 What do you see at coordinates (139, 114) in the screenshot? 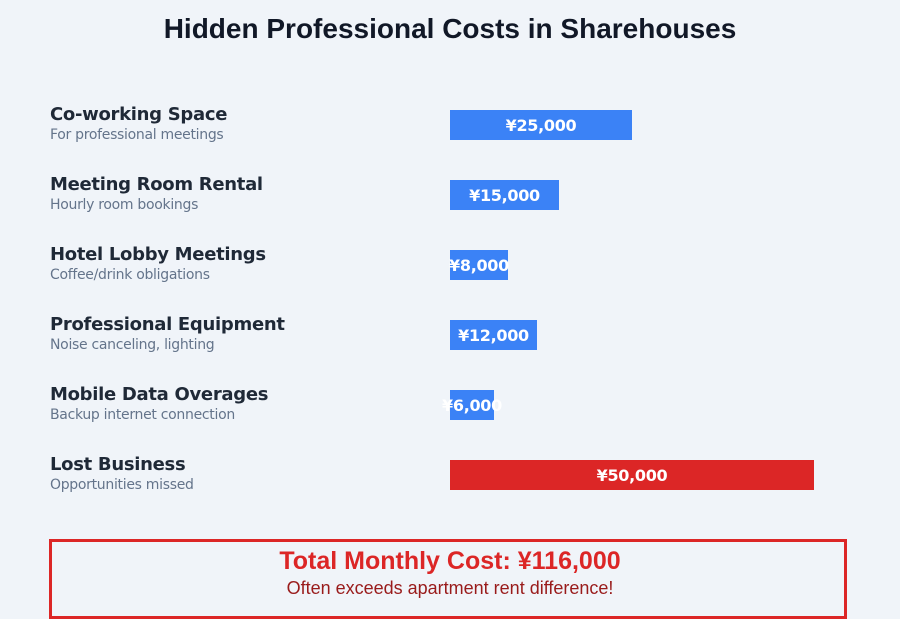
I see `cost-category-label: Co-working Space` at bounding box center [139, 114].